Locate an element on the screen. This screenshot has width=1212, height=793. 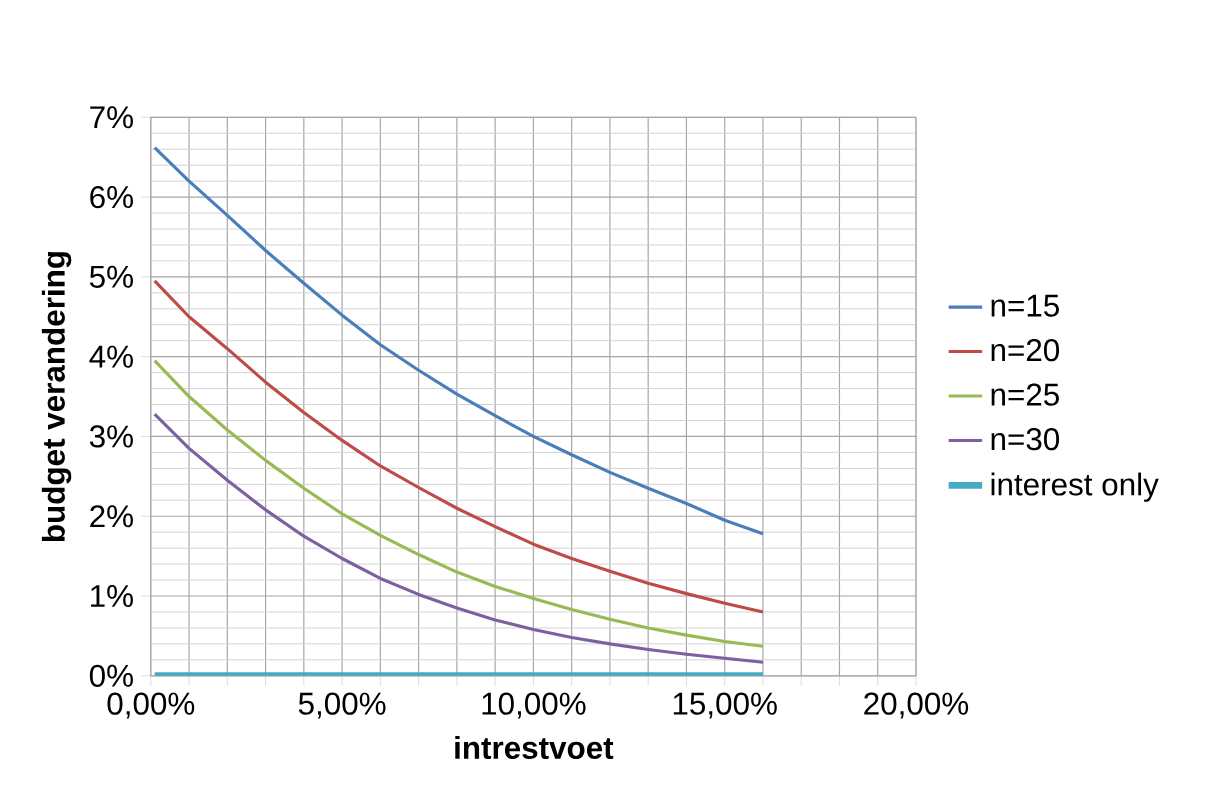
legend-label: n=15 is located at coordinates (1025, 305).